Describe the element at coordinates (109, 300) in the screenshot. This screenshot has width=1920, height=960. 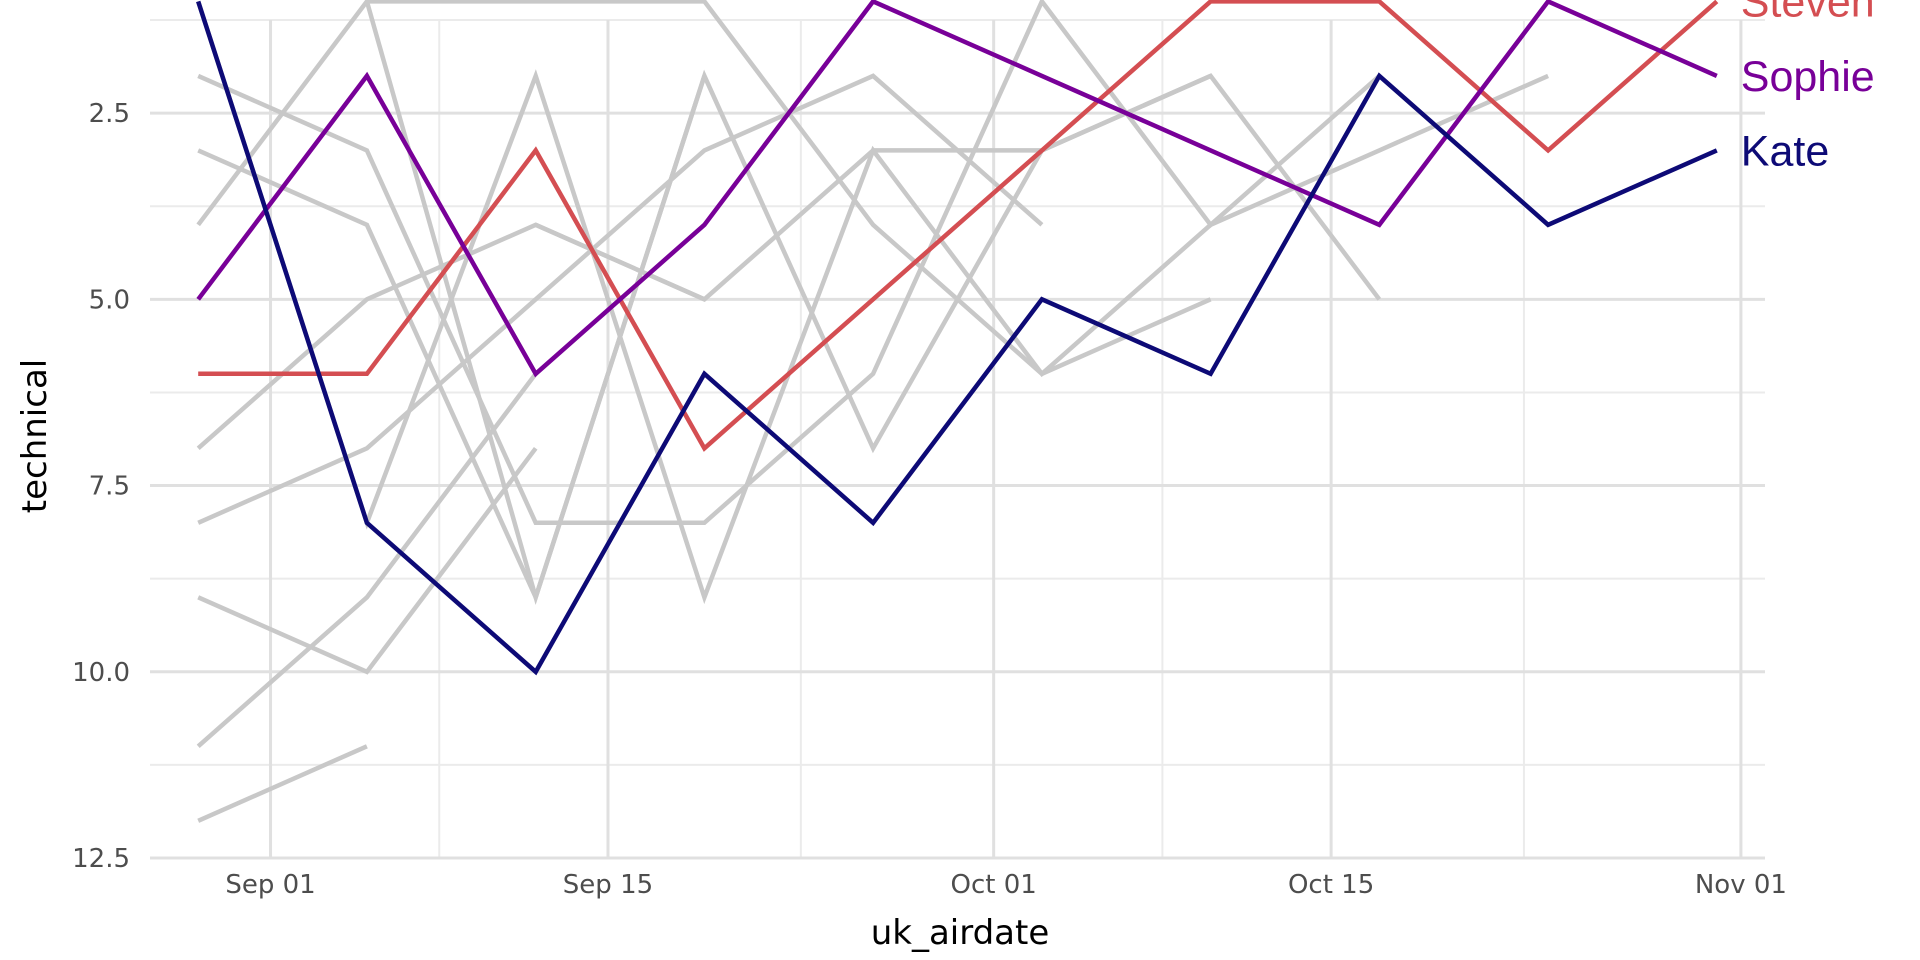
I see `y-tick-label: 5.0` at that location.